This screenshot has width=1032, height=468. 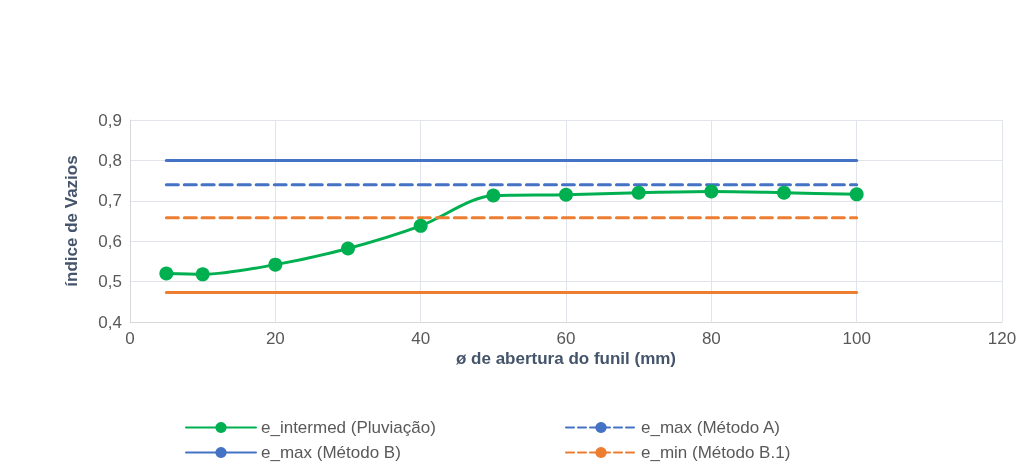 What do you see at coordinates (110, 120) in the screenshot?
I see `y-tick-label: 0,9` at bounding box center [110, 120].